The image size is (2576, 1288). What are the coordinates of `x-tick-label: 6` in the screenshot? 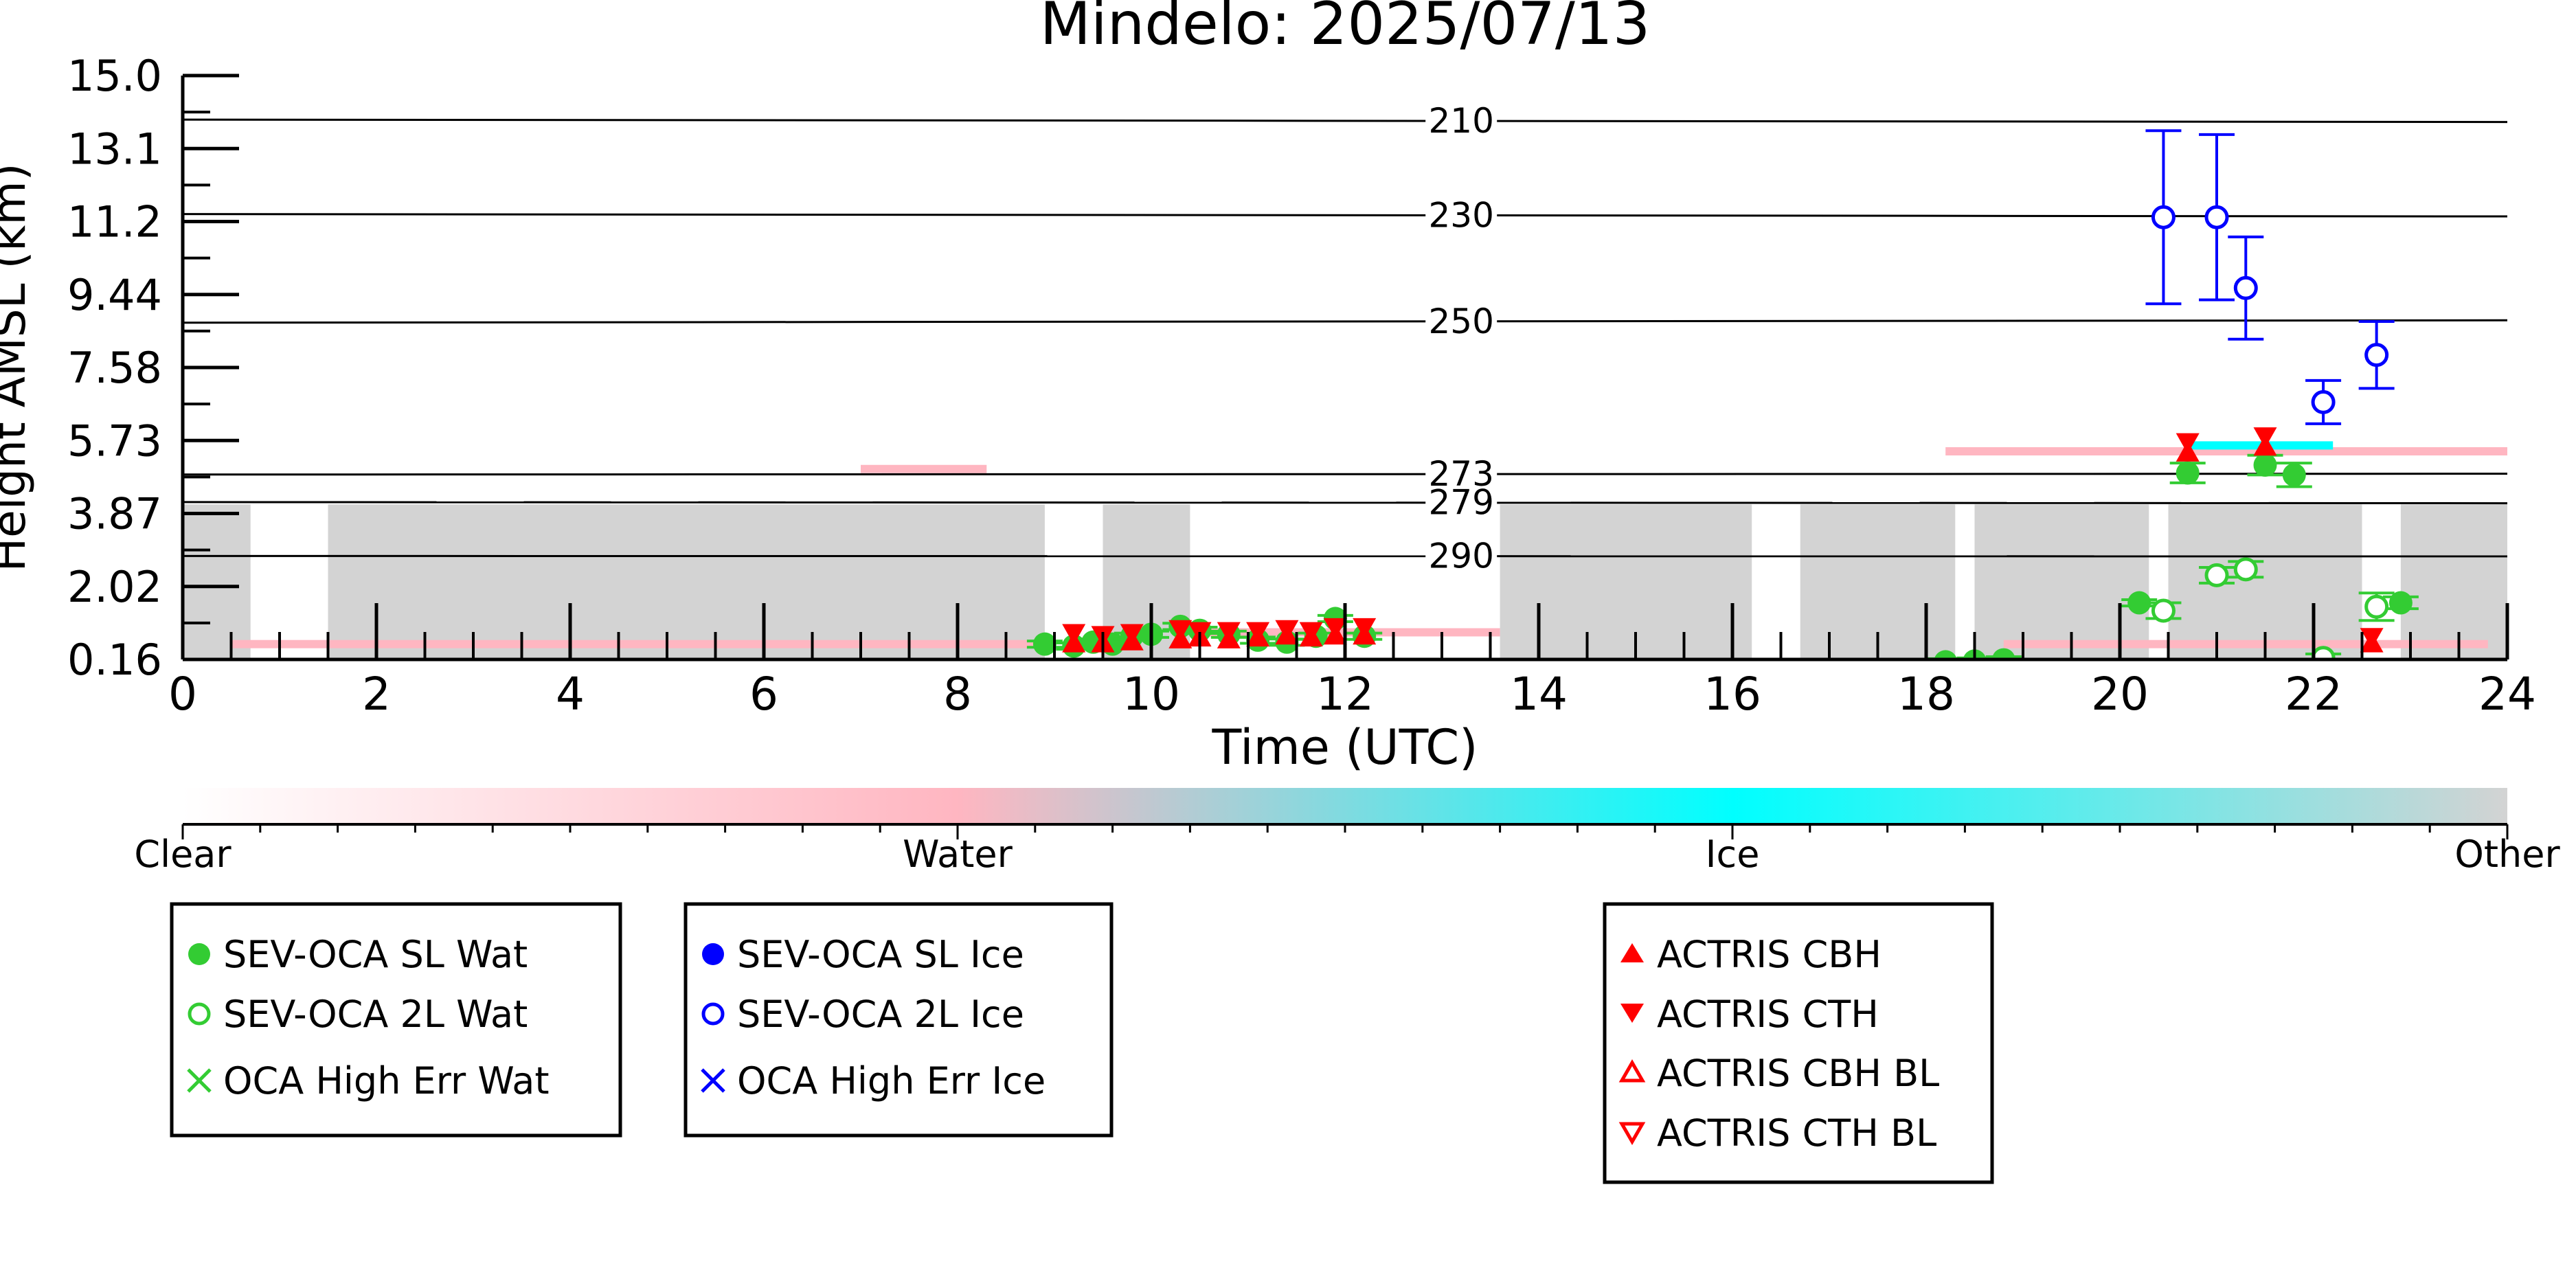 It's located at (763, 694).